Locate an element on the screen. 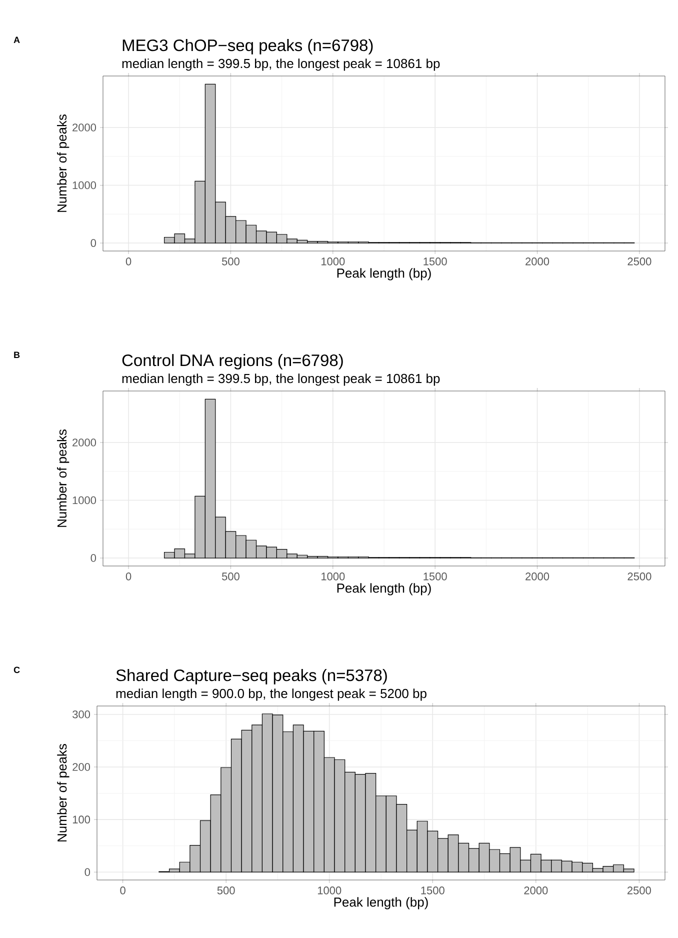  chart-title: Control DNA regions (n=6798) is located at coordinates (232, 362).